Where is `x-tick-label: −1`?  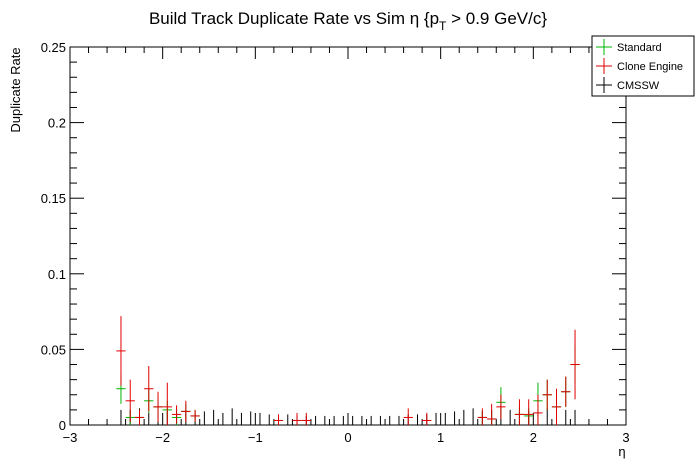 x-tick-label: −1 is located at coordinates (255, 437).